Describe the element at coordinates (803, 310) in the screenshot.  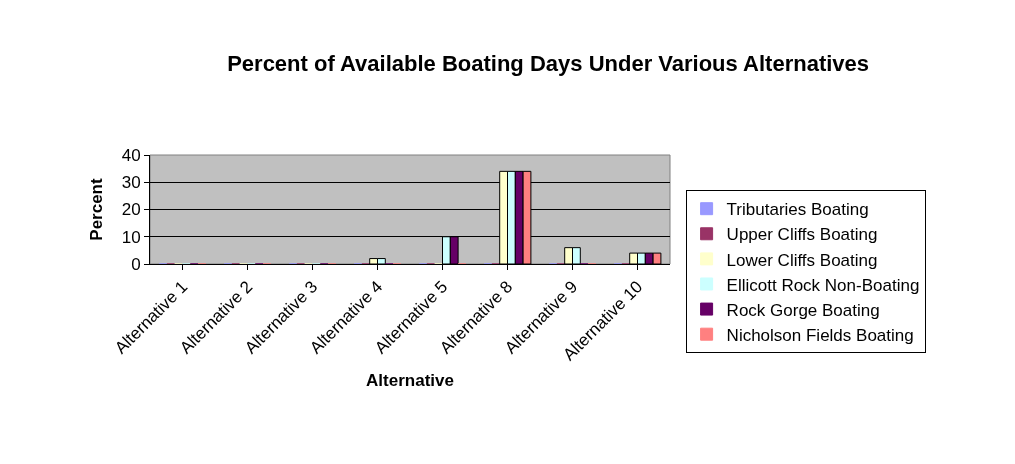
I see `legend-label: Rock Gorge Boating` at that location.